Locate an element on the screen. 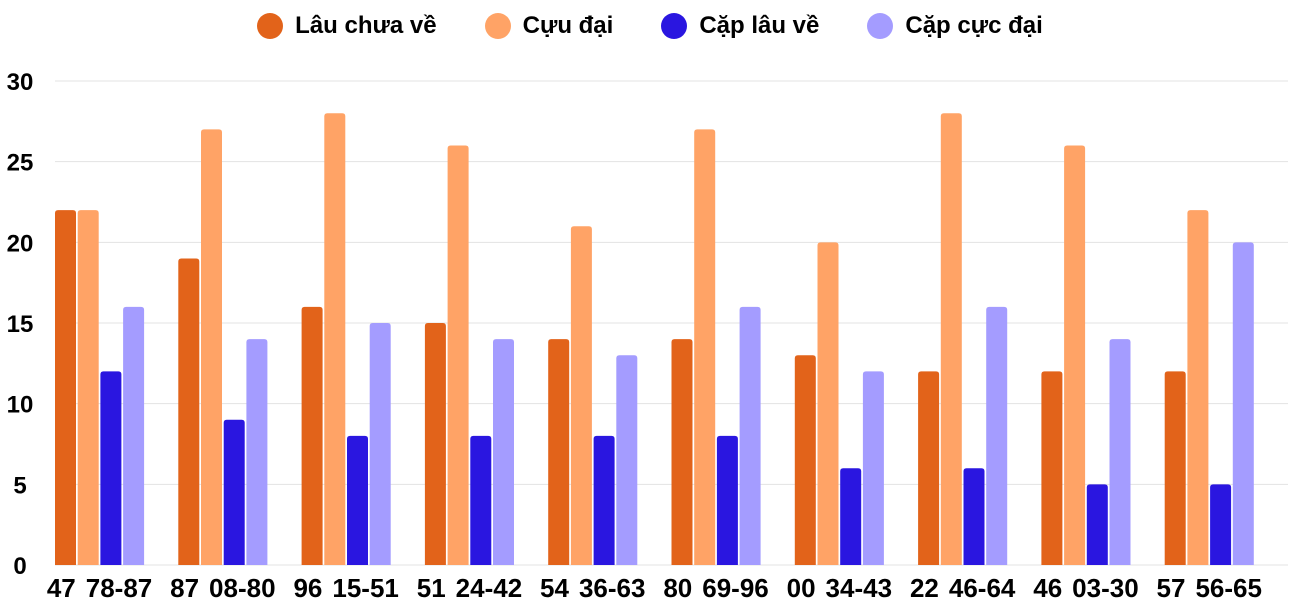  legend-item-cap-lau-ve: Cặp lâu về is located at coordinates (740, 26).